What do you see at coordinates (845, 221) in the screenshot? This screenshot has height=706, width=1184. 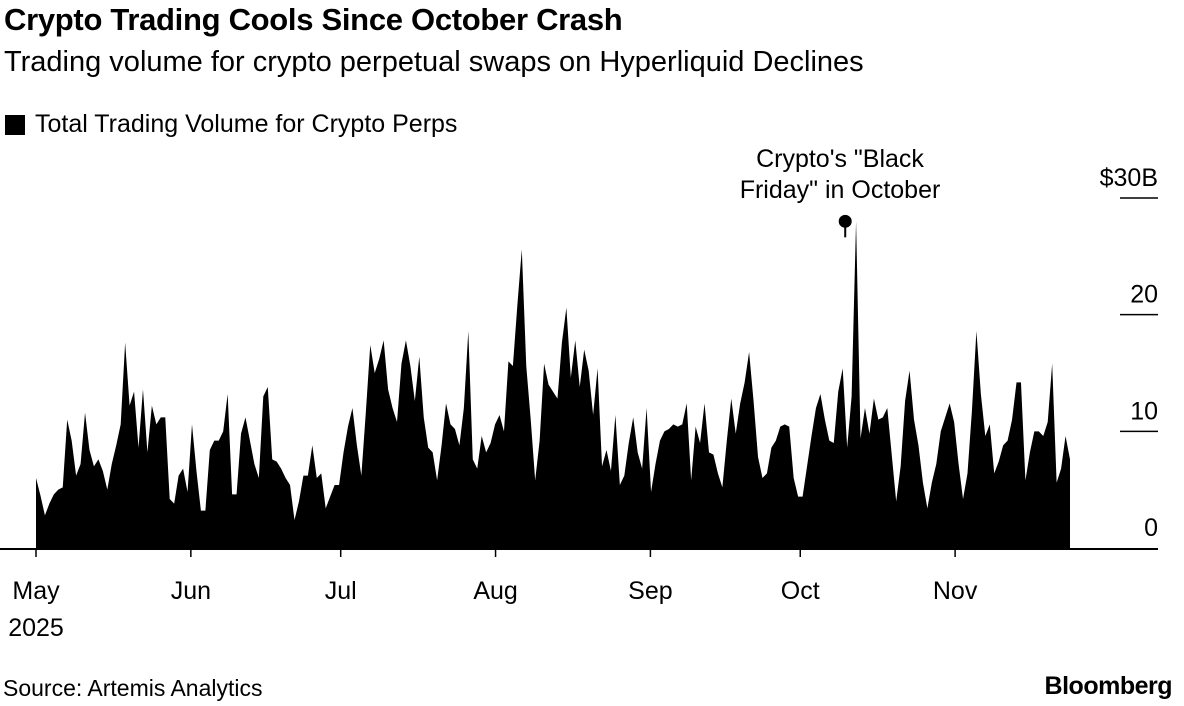 I see `annotation-marker` at bounding box center [845, 221].